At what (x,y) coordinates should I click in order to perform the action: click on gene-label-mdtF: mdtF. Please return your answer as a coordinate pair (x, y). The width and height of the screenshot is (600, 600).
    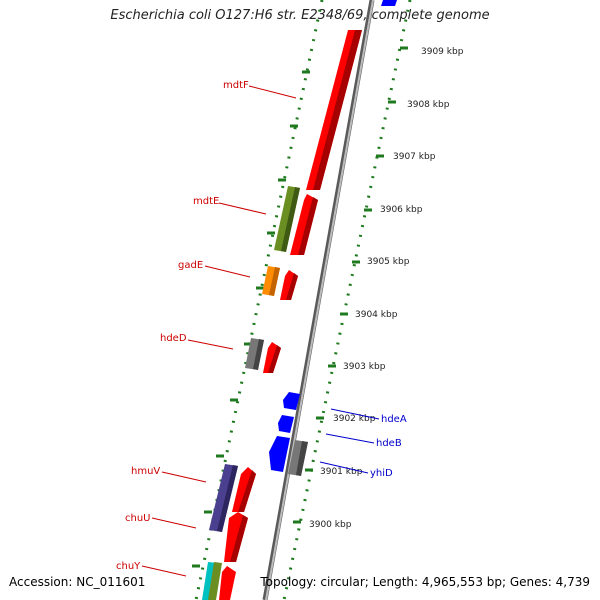
    Looking at the image, I should click on (236, 85).